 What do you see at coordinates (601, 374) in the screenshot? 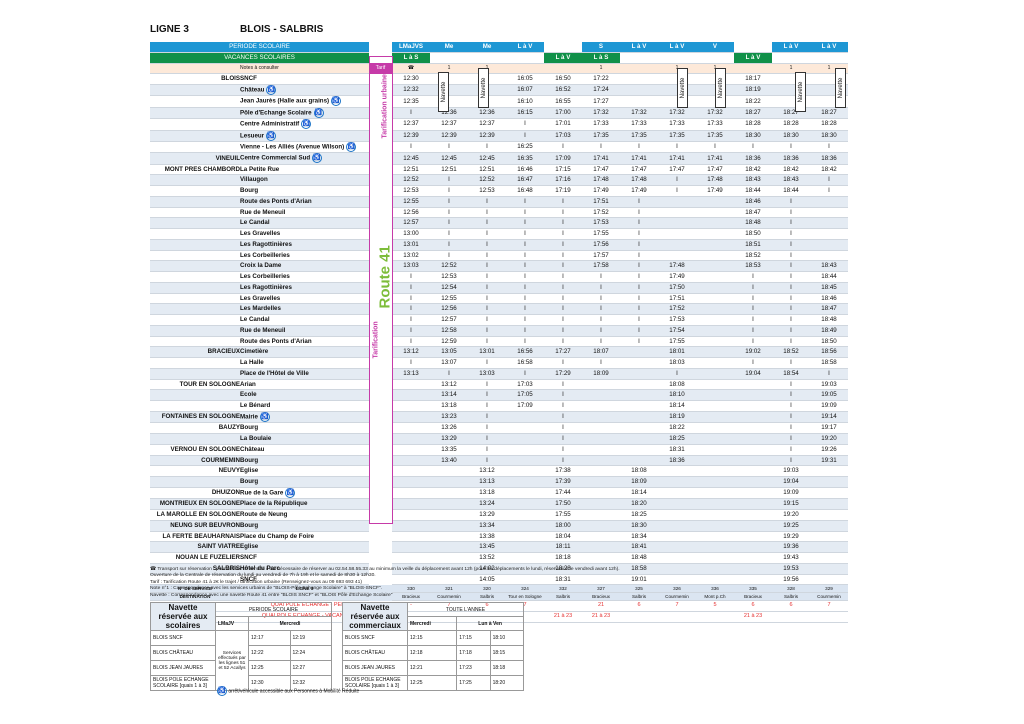
I see `time-cell: 18:09` at bounding box center [601, 374].